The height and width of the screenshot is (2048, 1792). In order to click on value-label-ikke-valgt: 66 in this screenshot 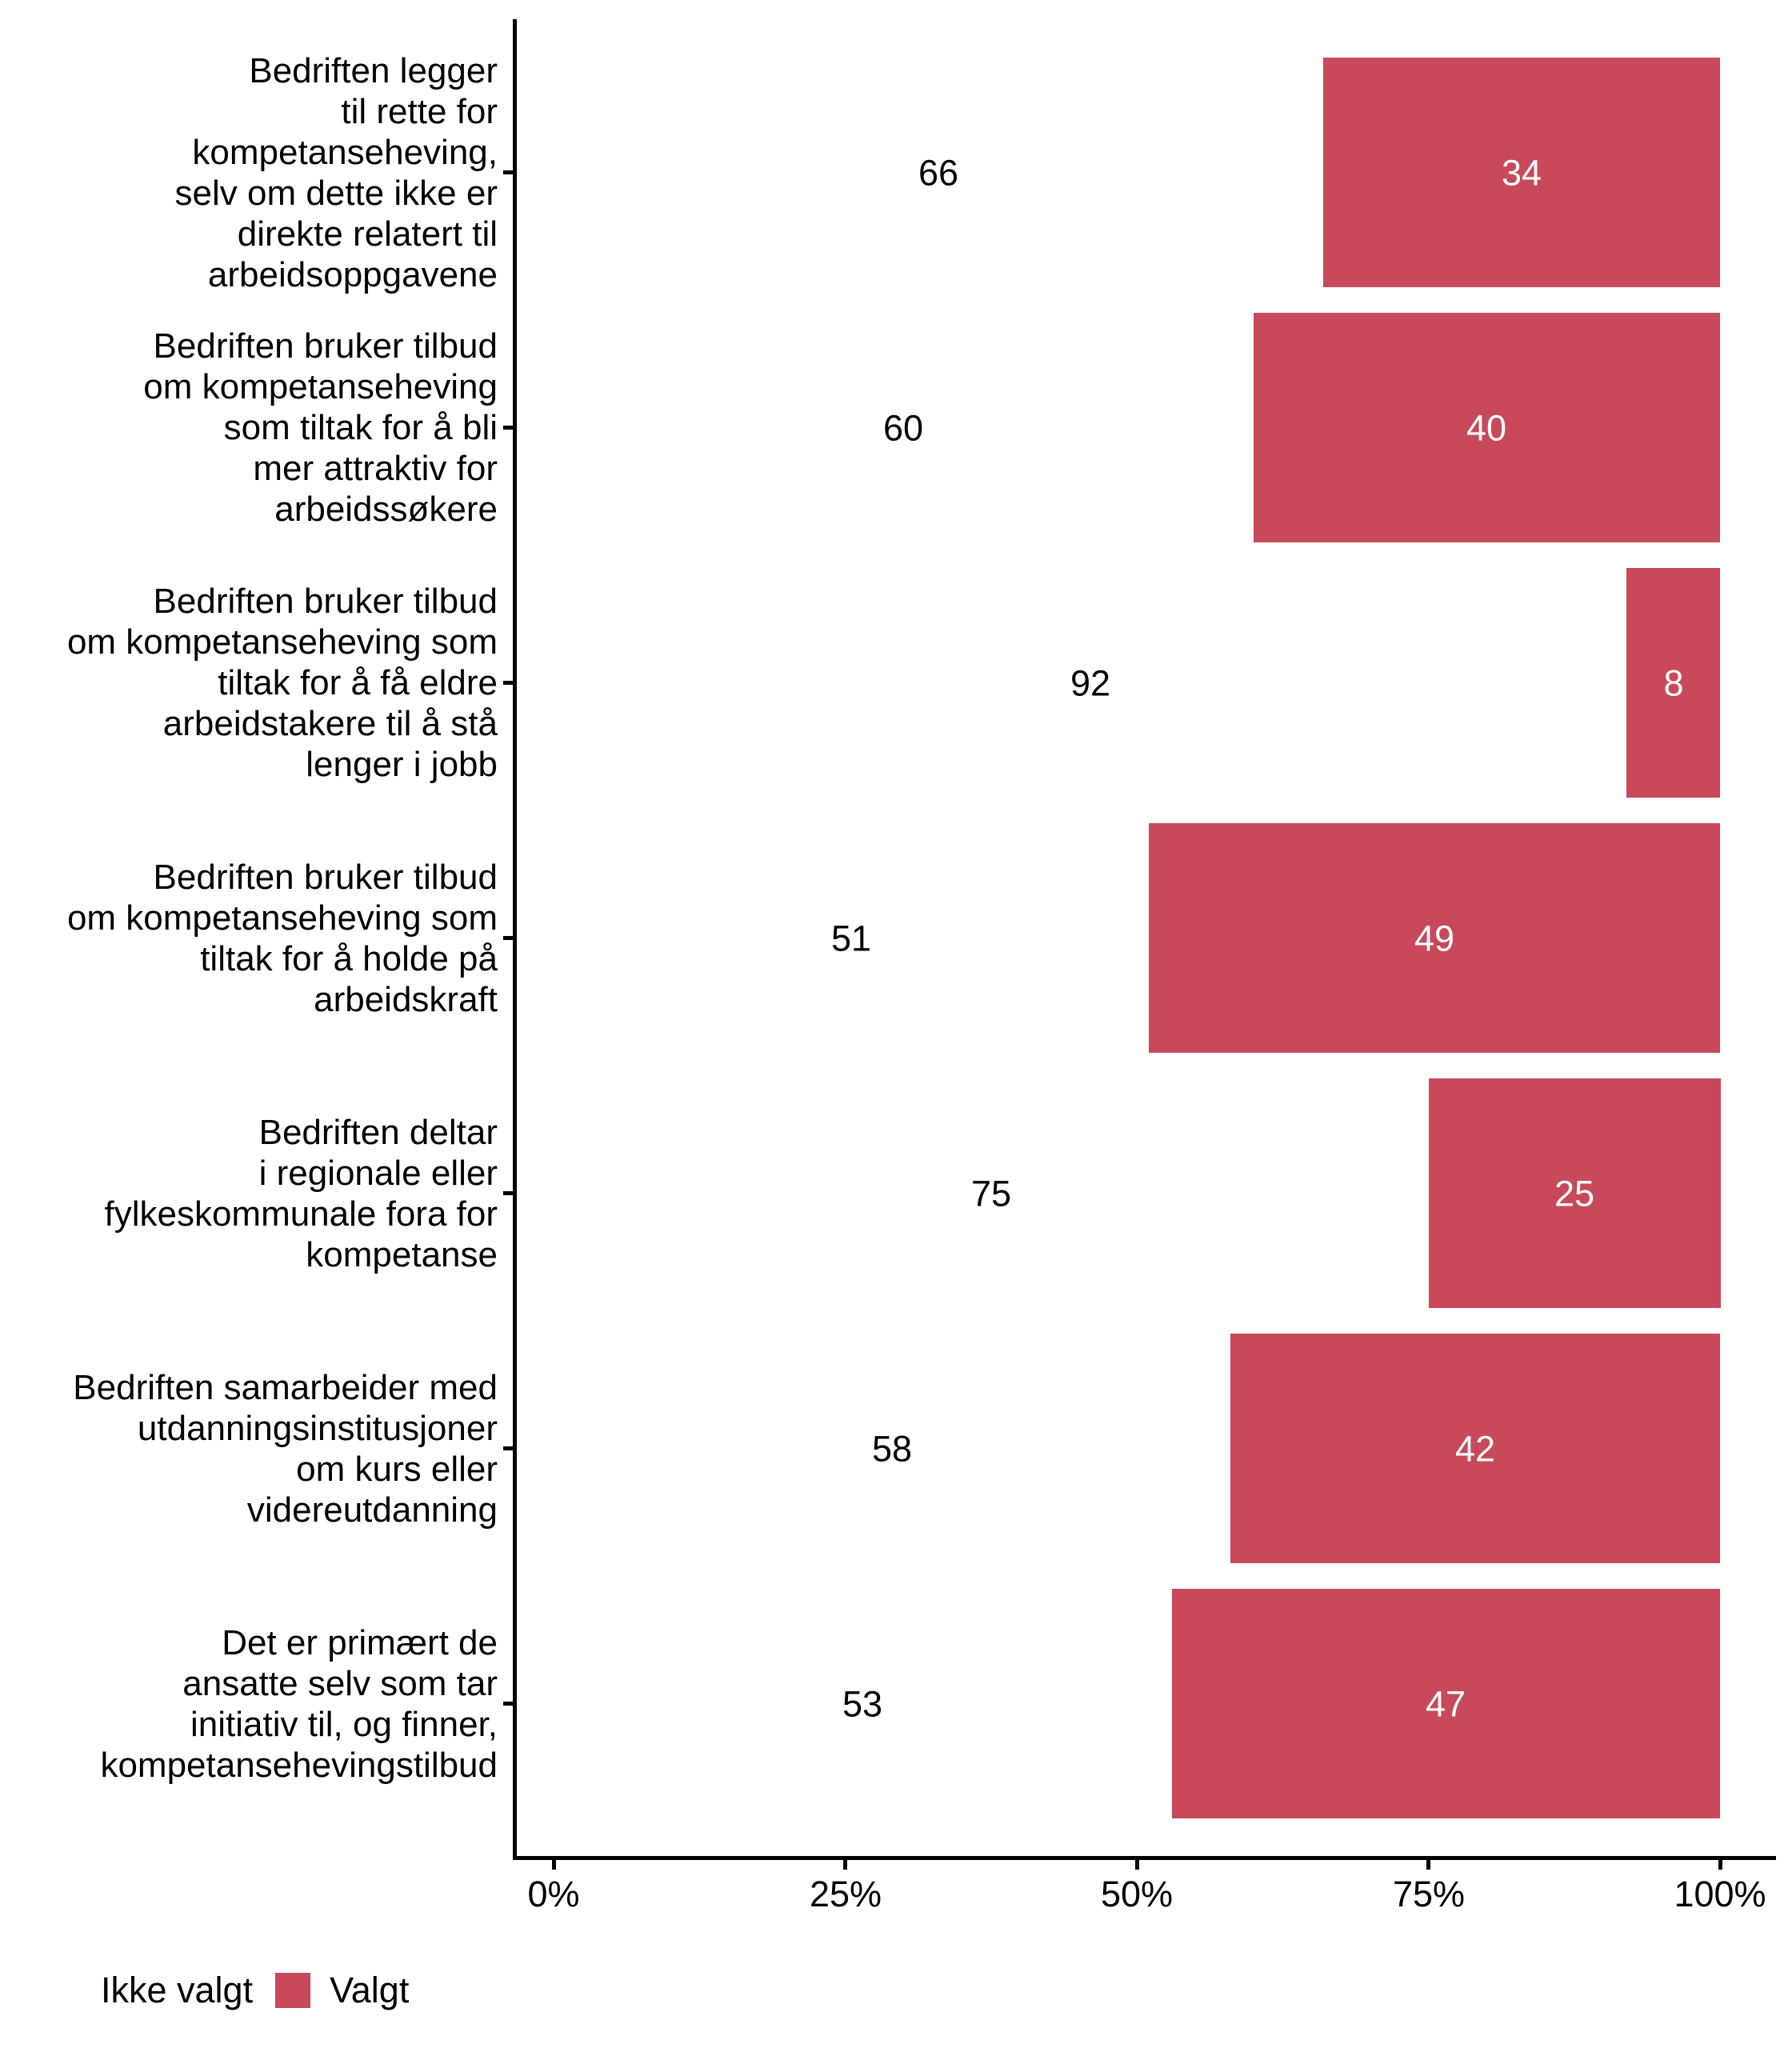, I will do `click(938, 173)`.